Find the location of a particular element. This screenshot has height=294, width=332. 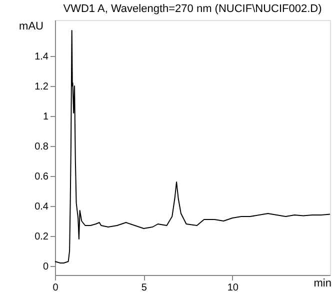

y-tick-label: 0.2 is located at coordinates (41, 237).